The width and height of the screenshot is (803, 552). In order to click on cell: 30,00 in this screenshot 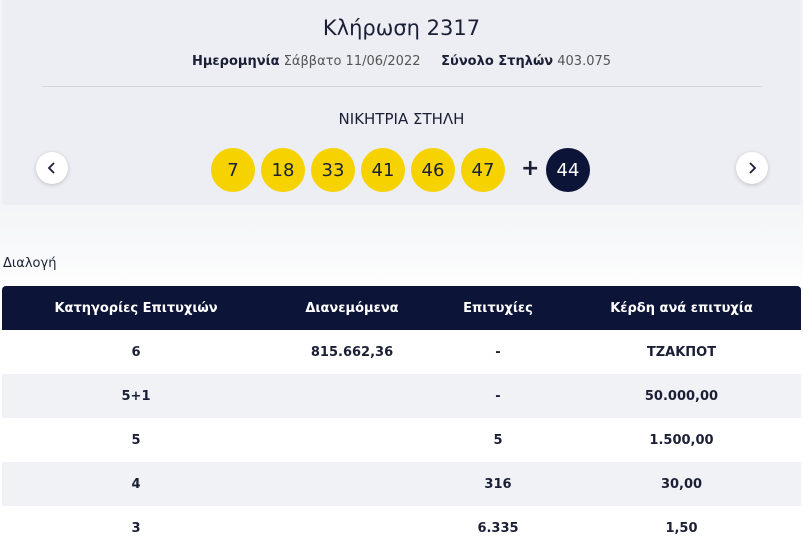, I will do `click(681, 484)`.